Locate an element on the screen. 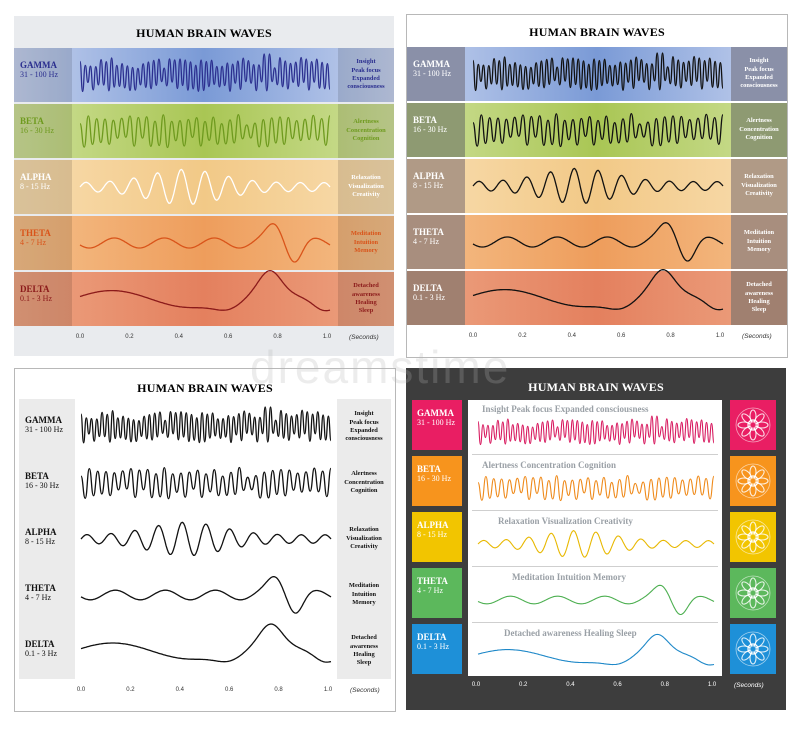 This screenshot has width=800, height=729. tick-label: 0.4 is located at coordinates (178, 337).